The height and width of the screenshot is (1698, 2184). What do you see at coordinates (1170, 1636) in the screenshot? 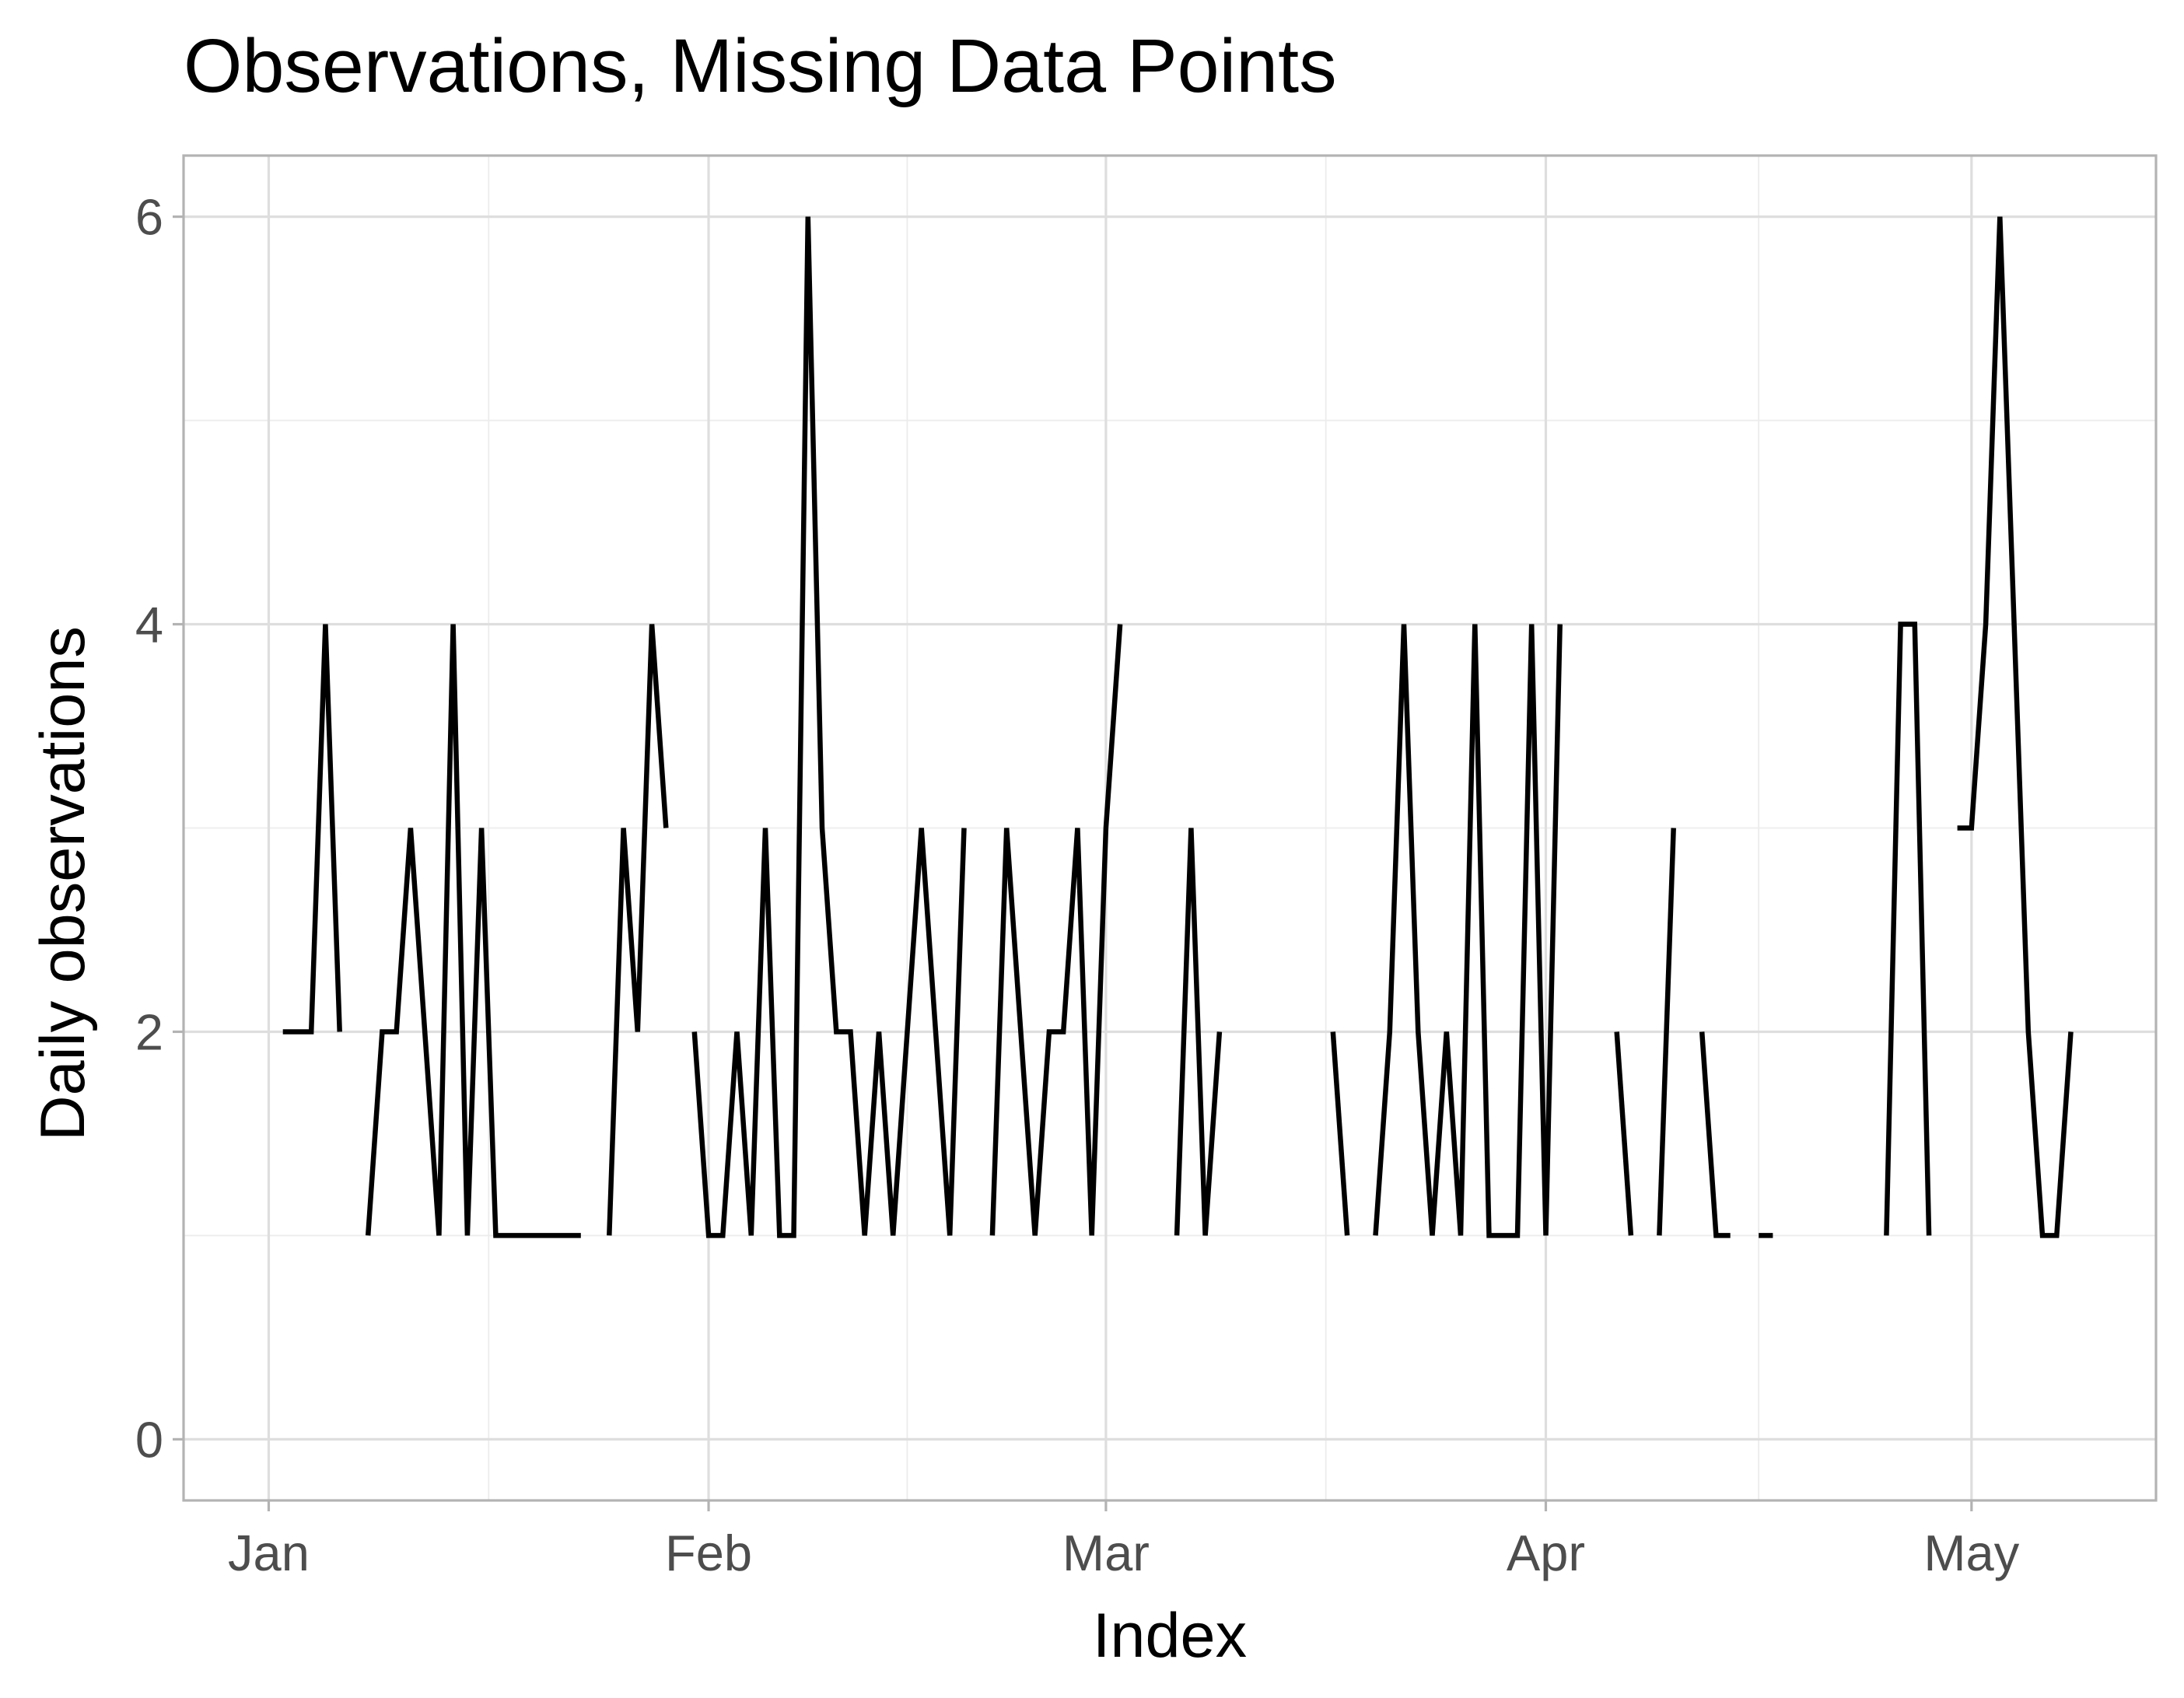
I see `x-axis-title: Index` at bounding box center [1170, 1636].